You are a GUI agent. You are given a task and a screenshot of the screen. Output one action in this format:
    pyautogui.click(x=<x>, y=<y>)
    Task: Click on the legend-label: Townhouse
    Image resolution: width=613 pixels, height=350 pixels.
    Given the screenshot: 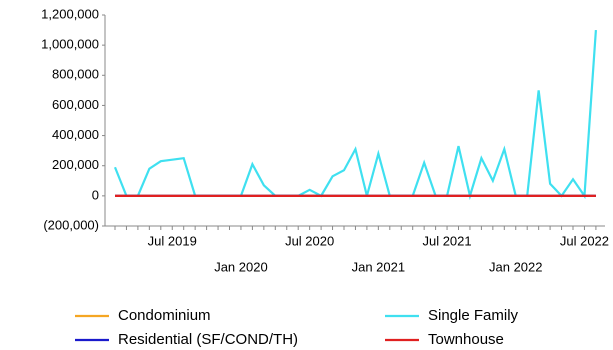 What is the action you would take?
    pyautogui.click(x=466, y=339)
    